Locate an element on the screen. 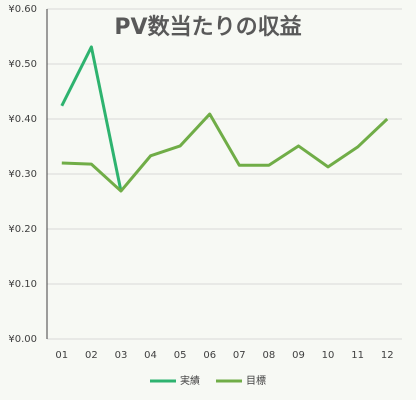 This screenshot has width=416, height=400. x-tick-label: 02 is located at coordinates (91, 355).